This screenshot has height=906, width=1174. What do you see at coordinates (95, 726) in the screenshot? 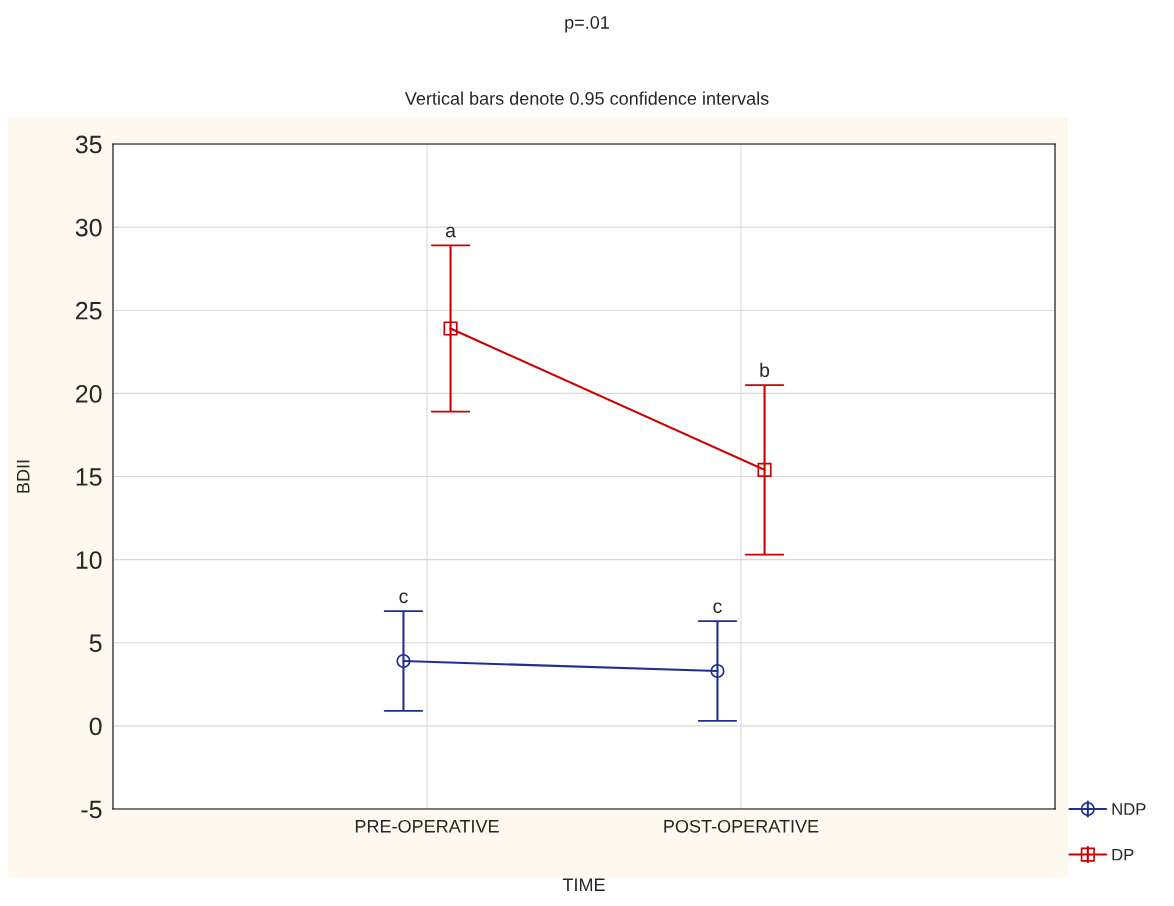
I see `y-tick-label: 0` at bounding box center [95, 726].